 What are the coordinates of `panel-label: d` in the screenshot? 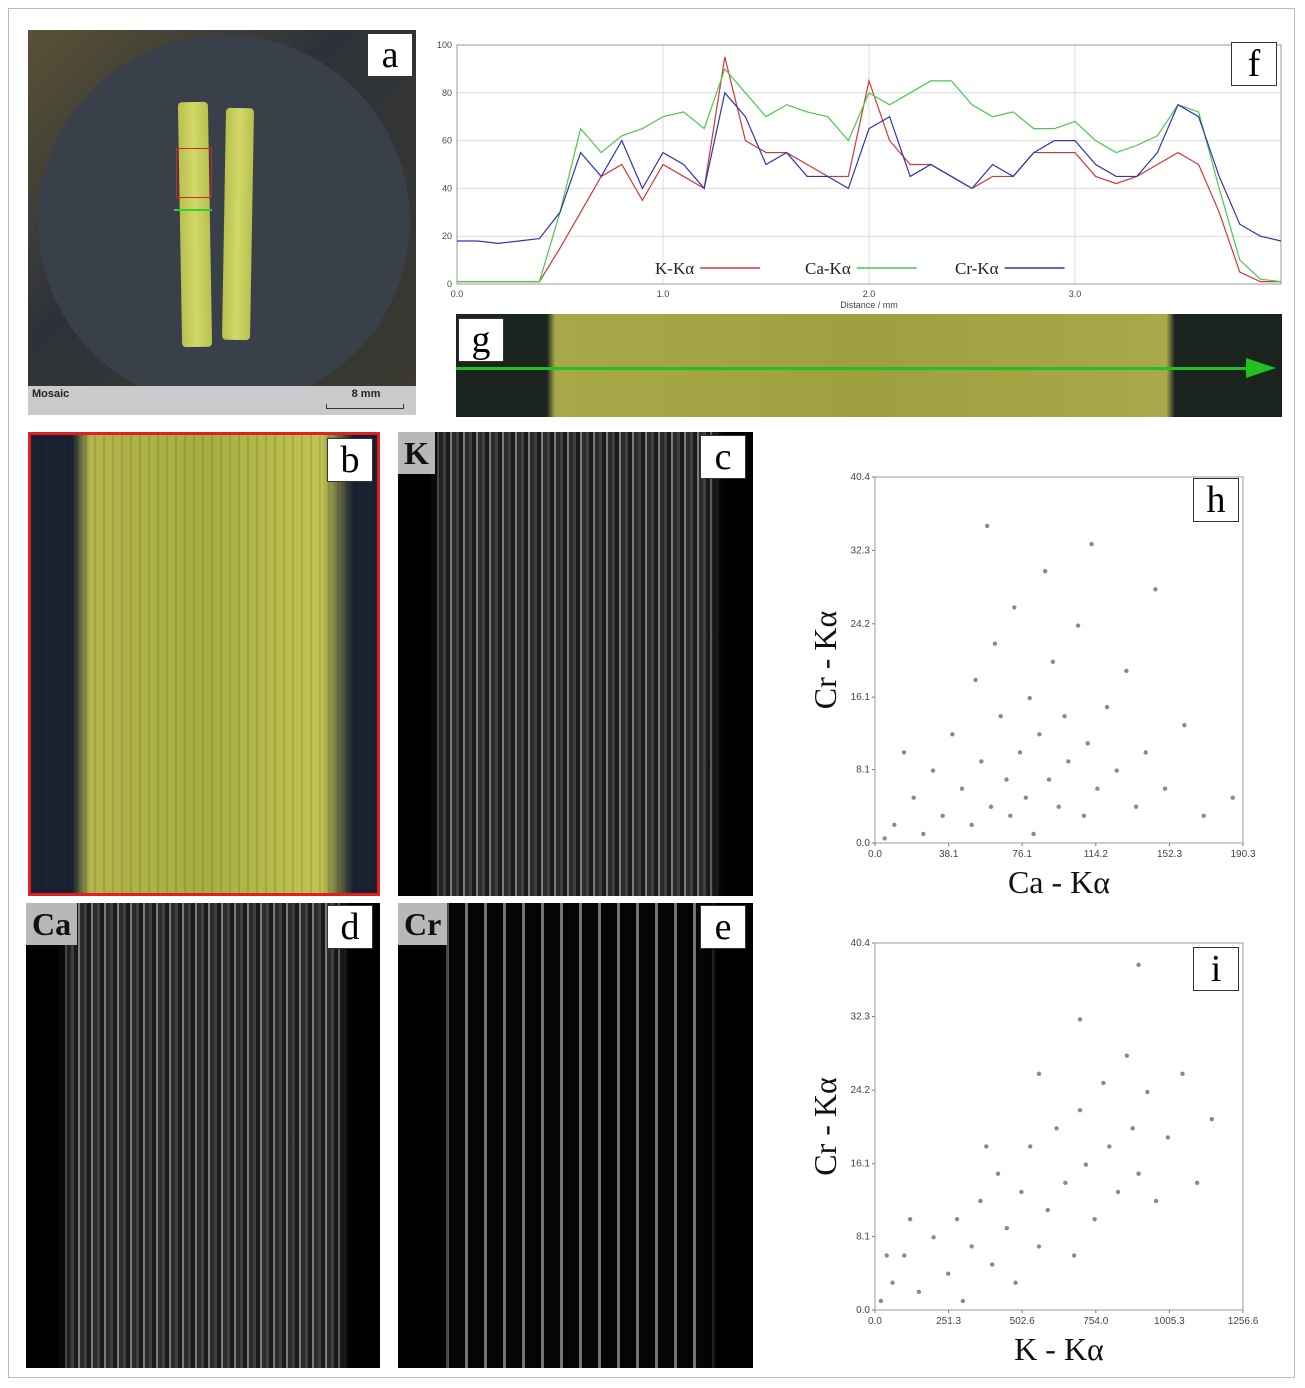 It's located at (350, 927).